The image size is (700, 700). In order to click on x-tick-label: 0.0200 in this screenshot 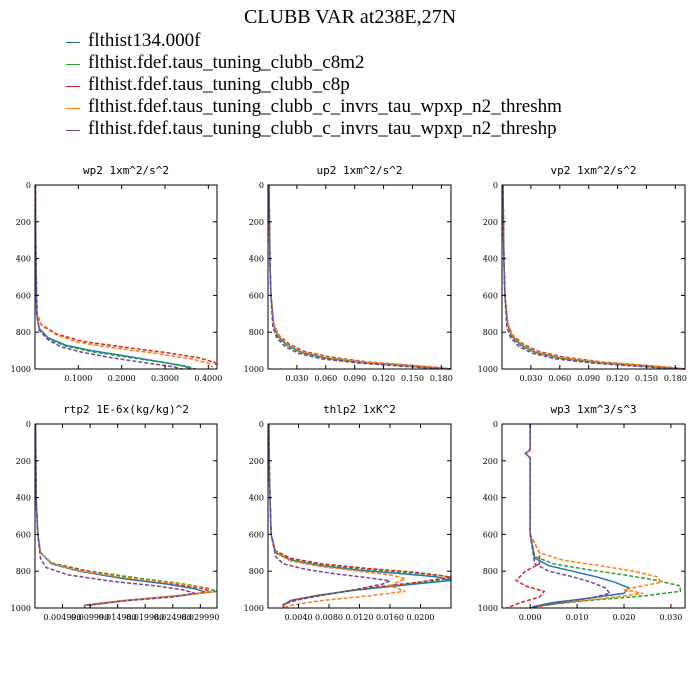, I will do `click(421, 617)`.